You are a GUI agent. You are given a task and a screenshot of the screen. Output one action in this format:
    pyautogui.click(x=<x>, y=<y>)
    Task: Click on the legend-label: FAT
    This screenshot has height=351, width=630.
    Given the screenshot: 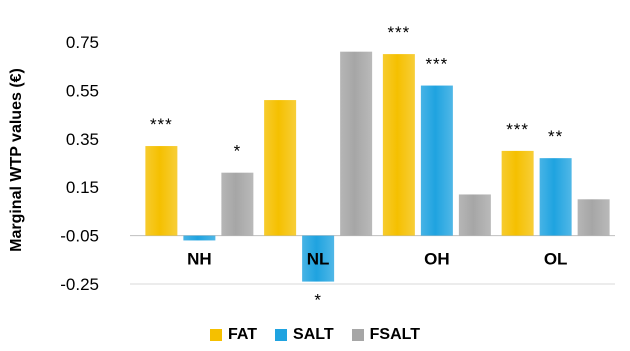 What is the action you would take?
    pyautogui.click(x=243, y=334)
    